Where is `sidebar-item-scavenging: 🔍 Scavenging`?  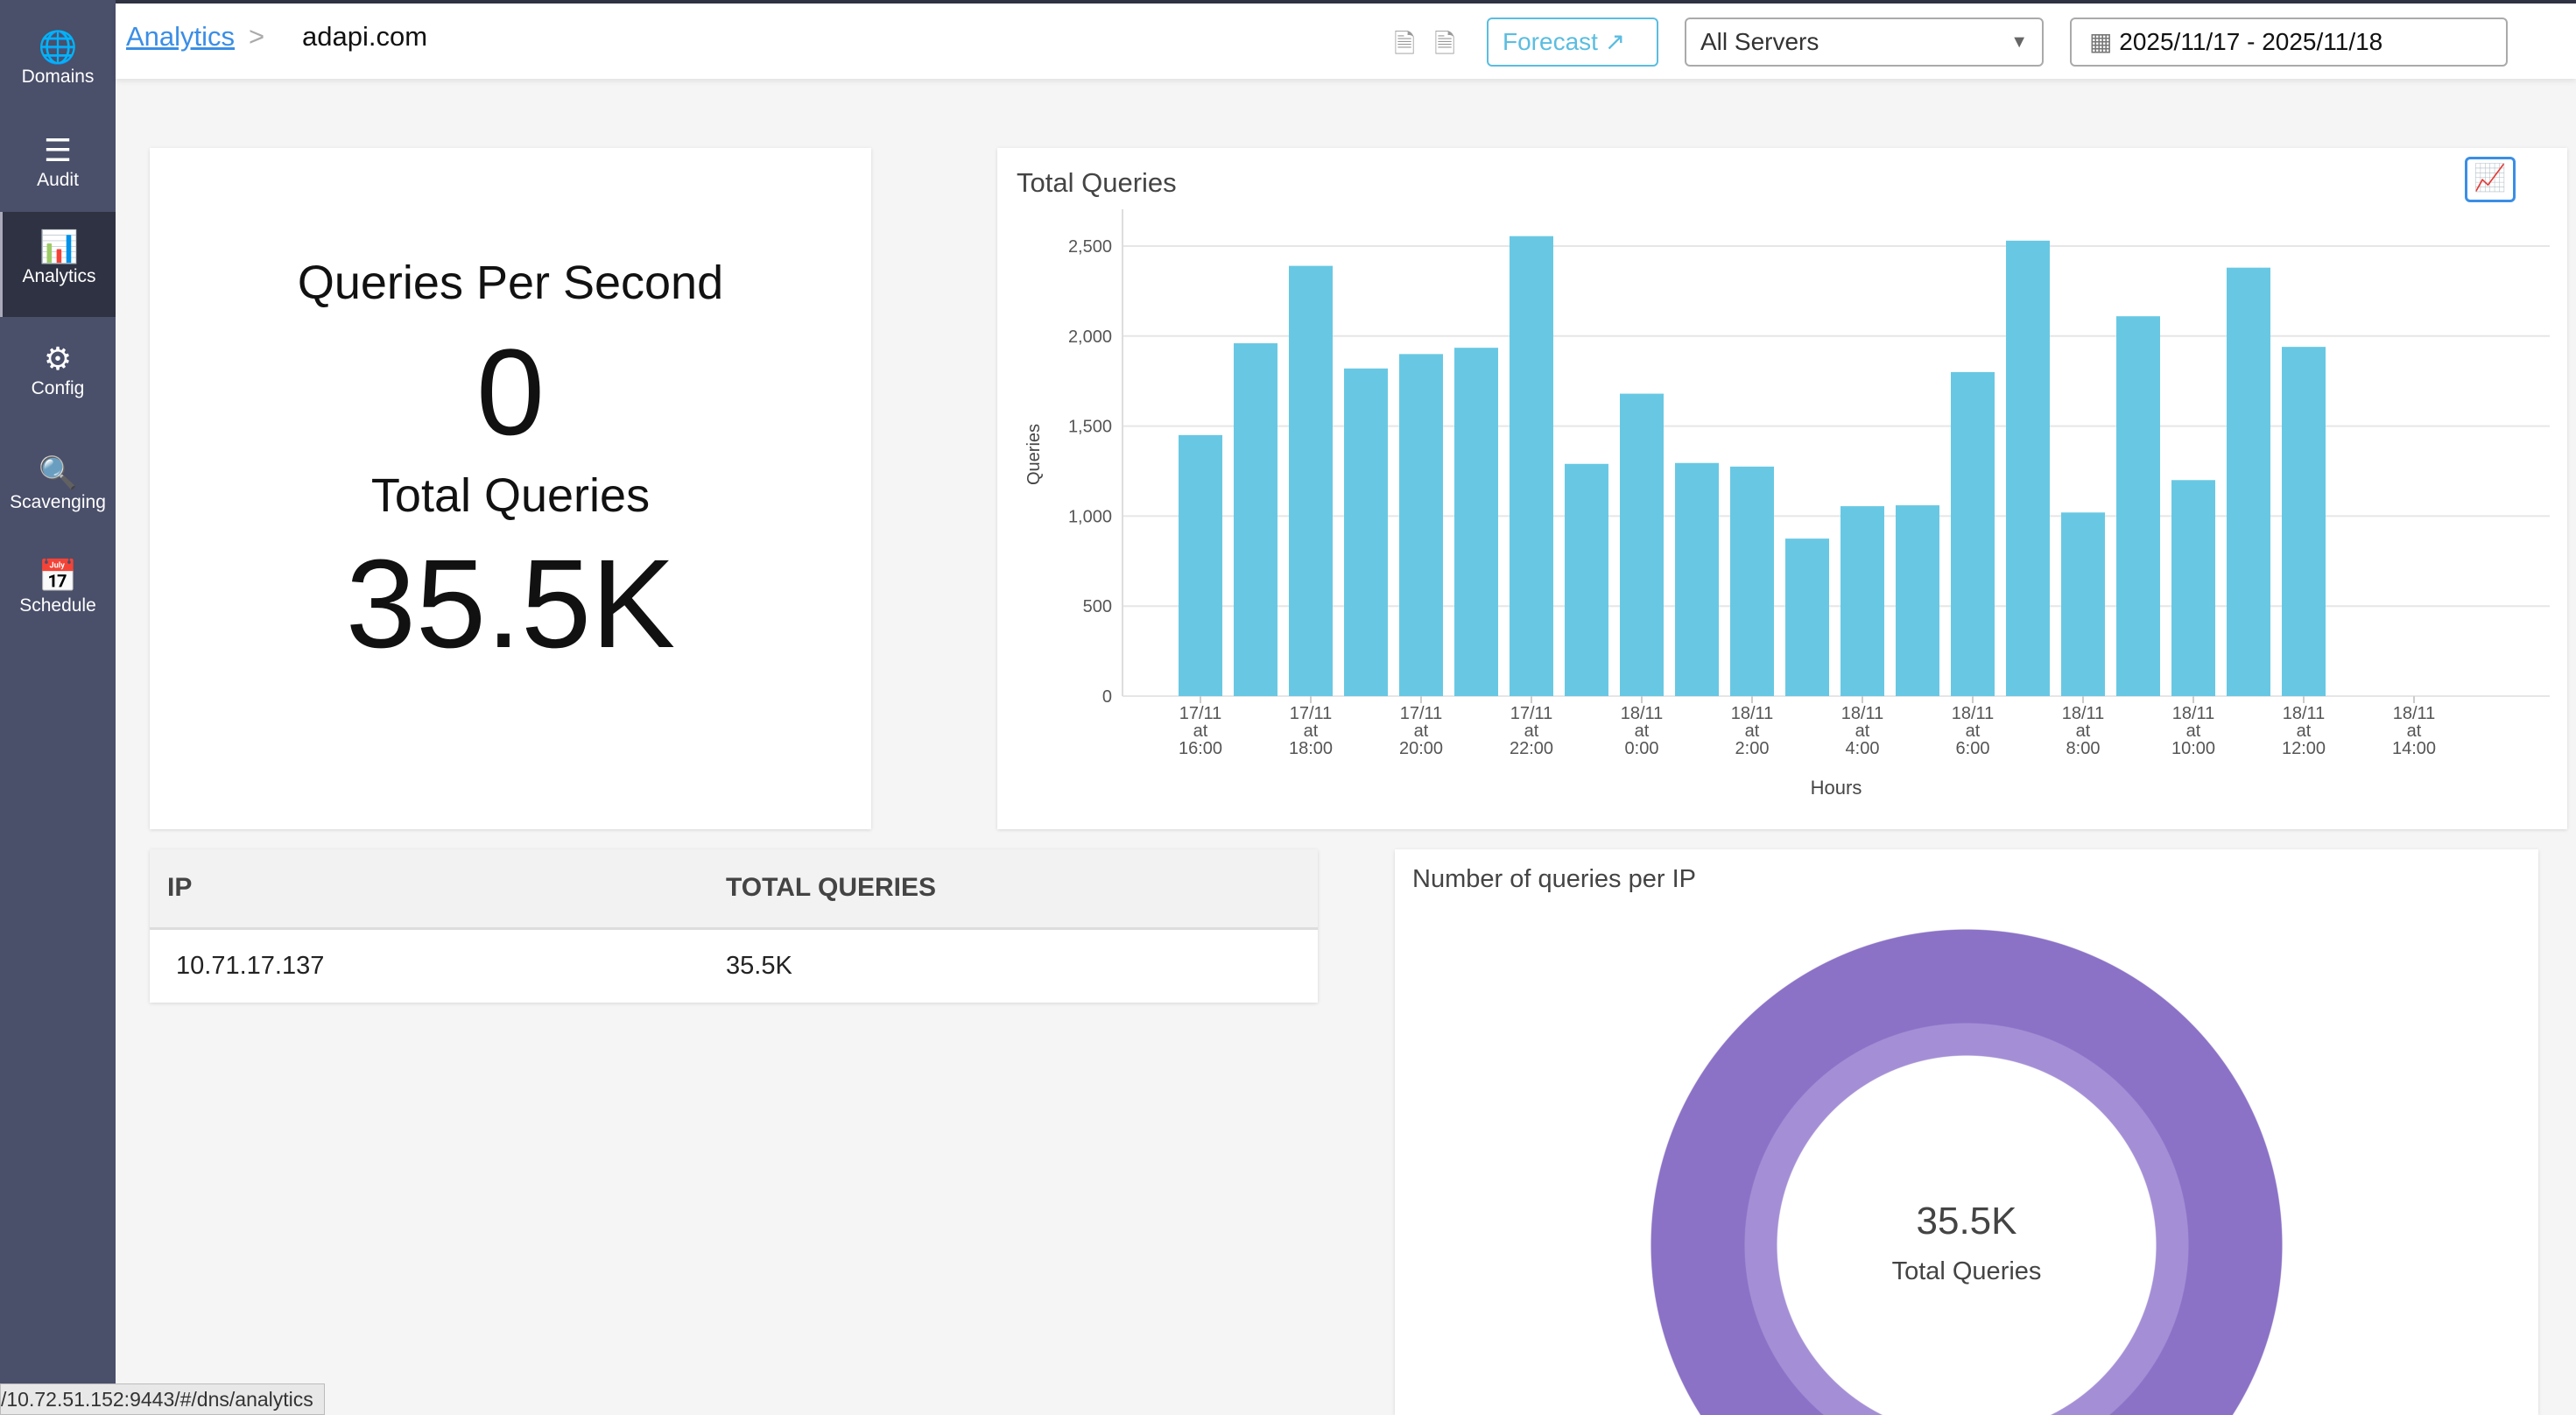
sidebar-item-scavenging: 🔍 Scavenging is located at coordinates (58, 489).